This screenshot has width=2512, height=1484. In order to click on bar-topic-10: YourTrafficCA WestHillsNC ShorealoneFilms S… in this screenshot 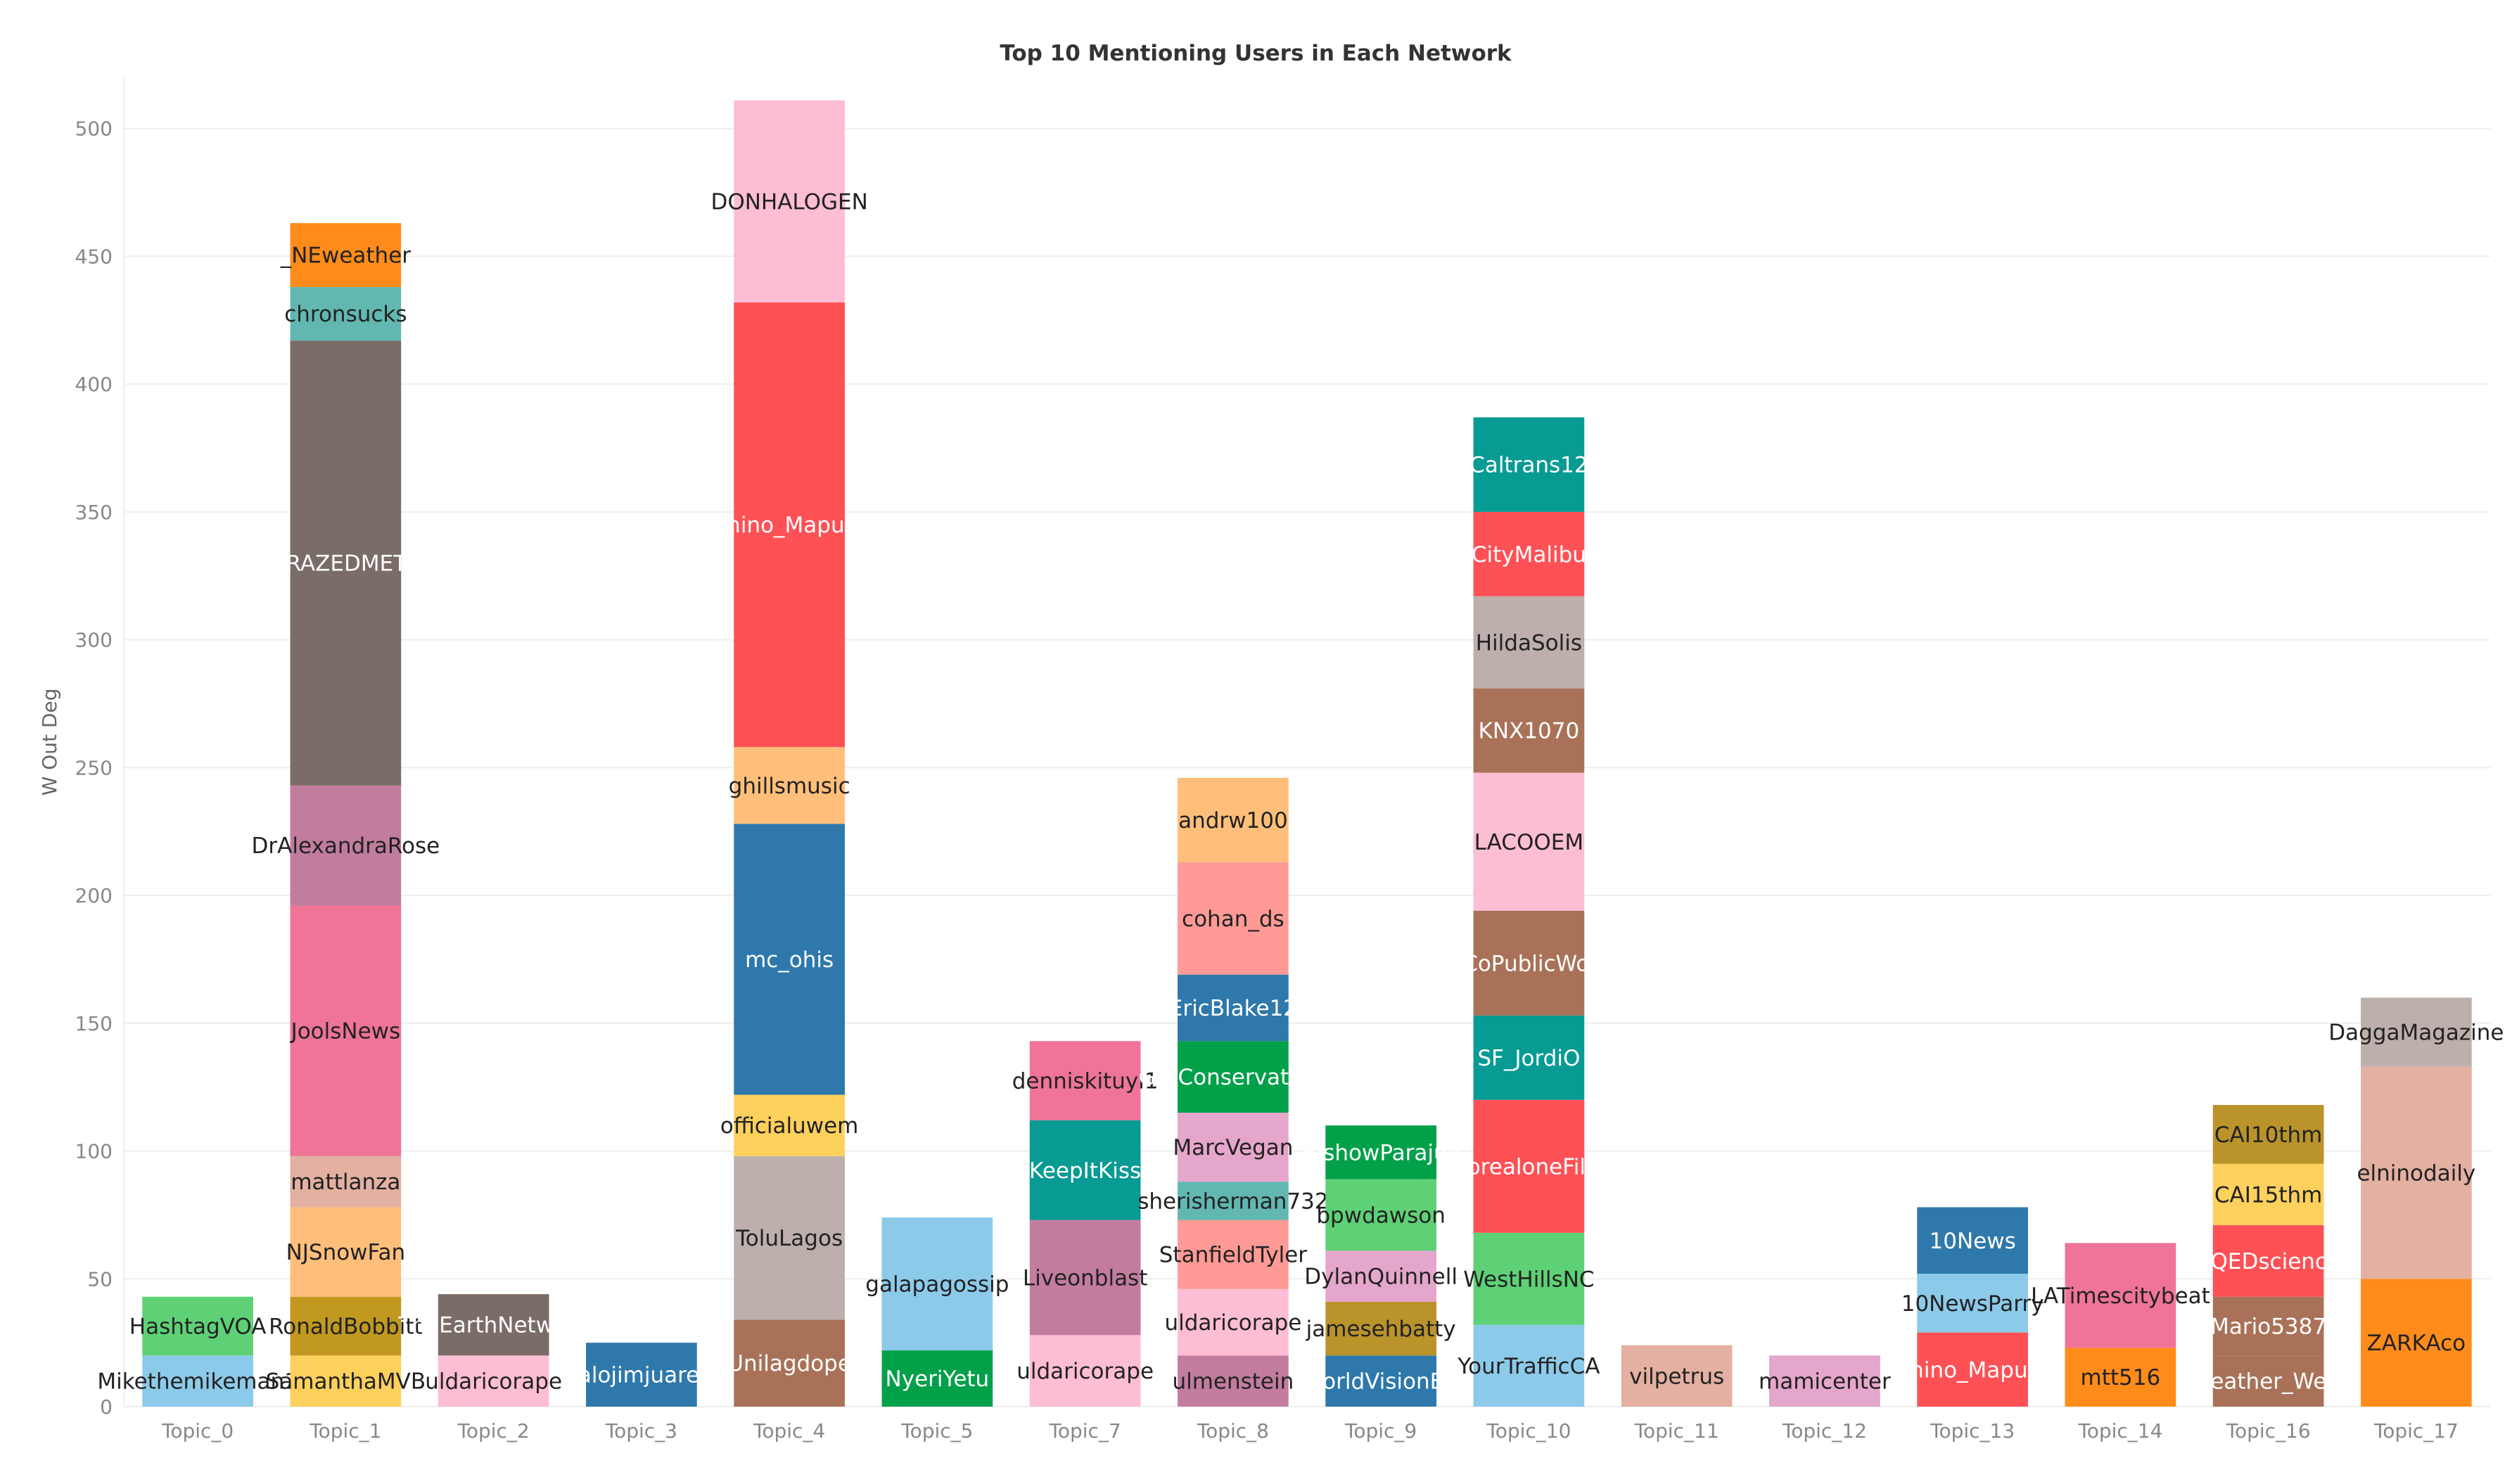, I will do `click(1529, 912)`.